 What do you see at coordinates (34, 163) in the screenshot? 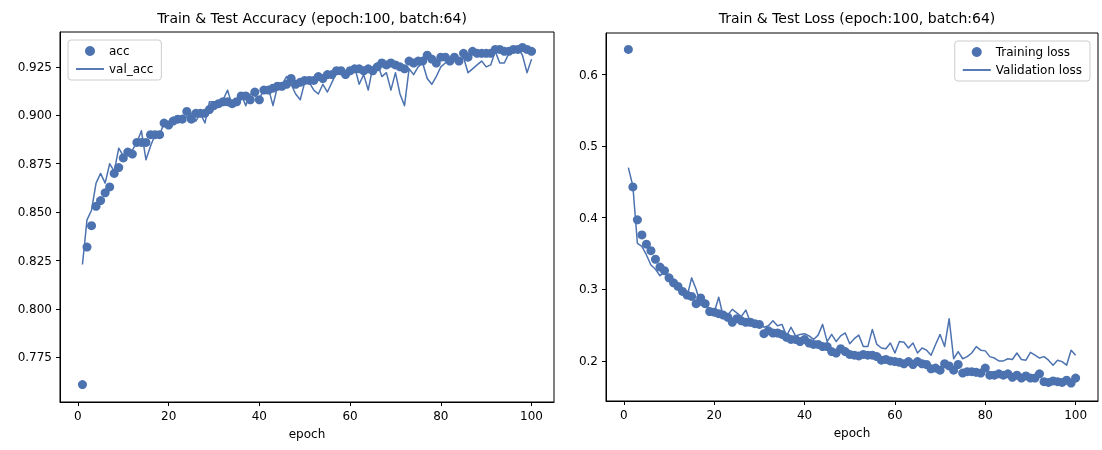
I see `y-tick-label: 0.875` at bounding box center [34, 163].